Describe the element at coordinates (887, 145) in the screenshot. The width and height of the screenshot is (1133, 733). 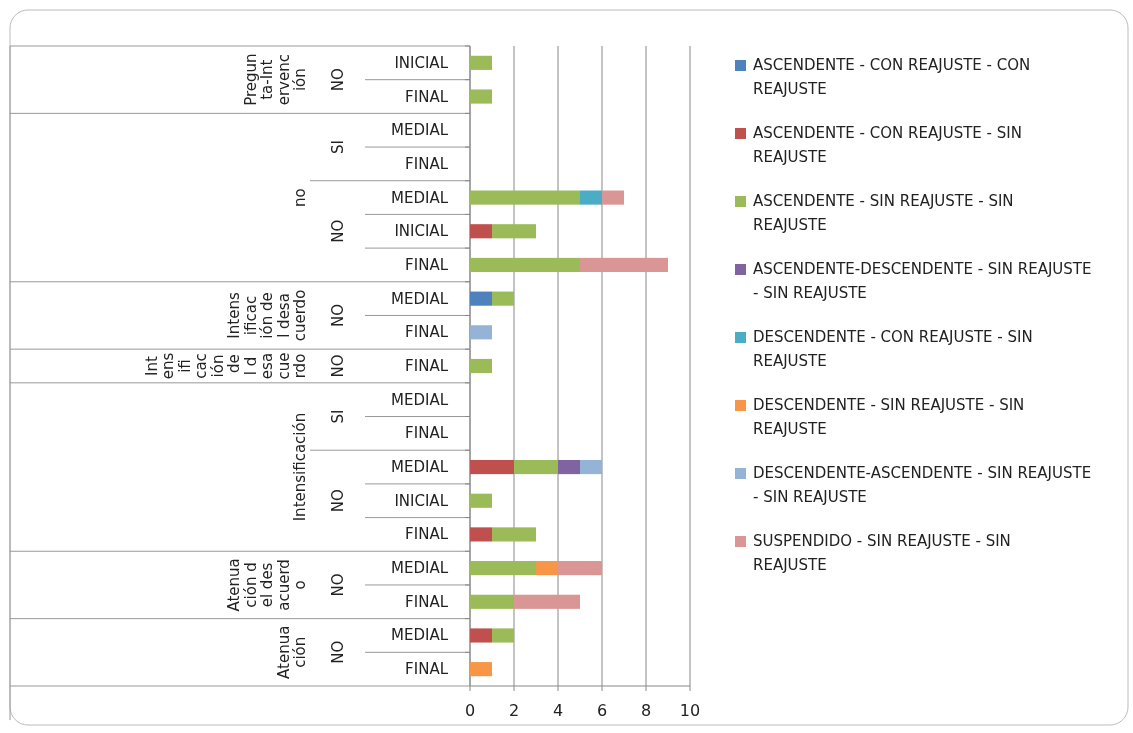
I see `legend-label: ASCENDENTE - CON REAJUSTE - SIN REAJUSTE` at that location.